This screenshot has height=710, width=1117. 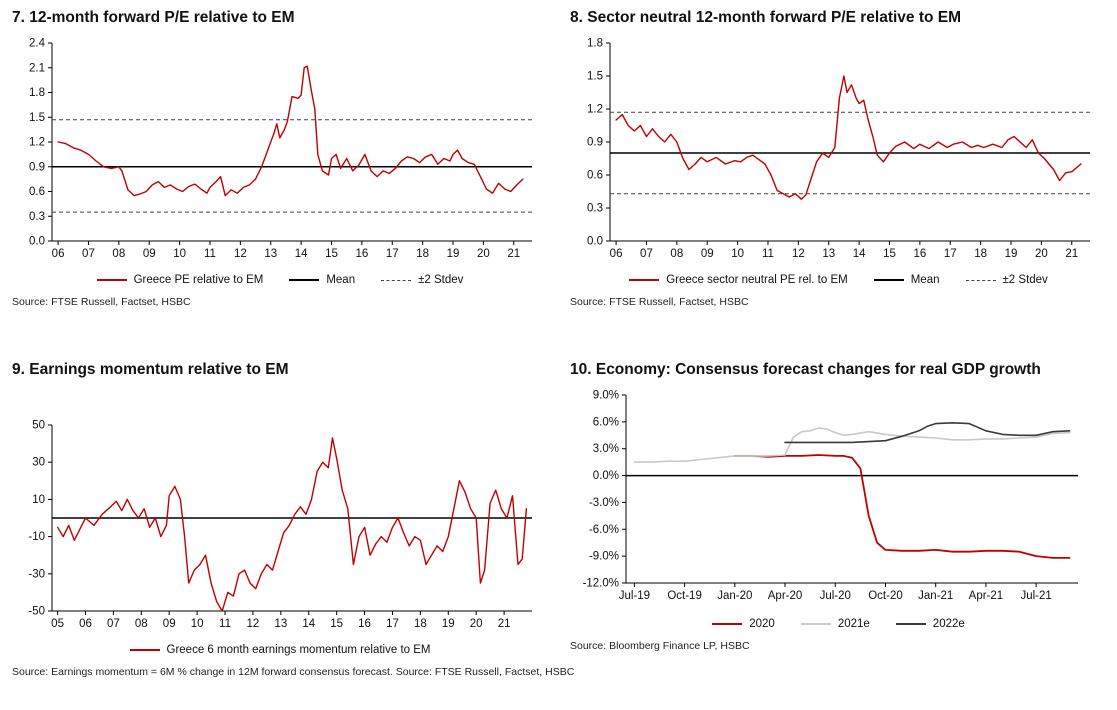 What do you see at coordinates (341, 280) in the screenshot?
I see `legend-label: Mean` at bounding box center [341, 280].